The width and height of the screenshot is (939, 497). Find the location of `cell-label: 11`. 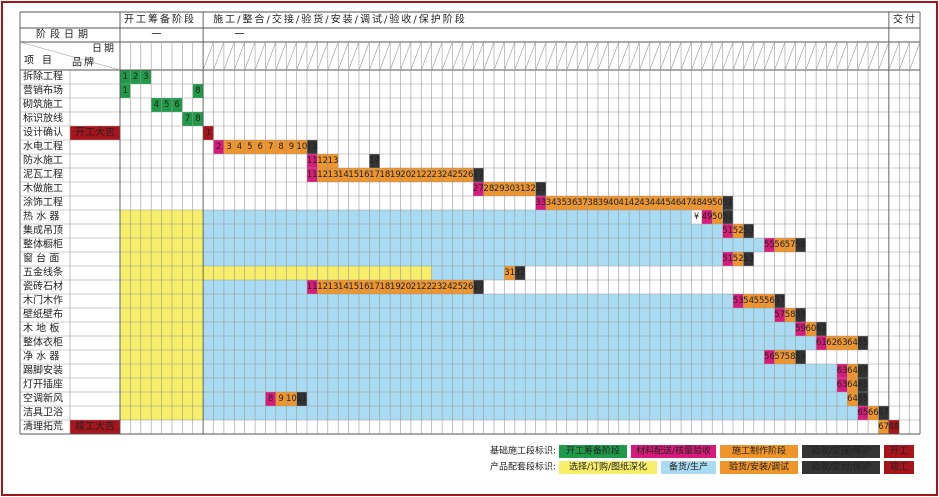

cell-label: 11 is located at coordinates (312, 175).